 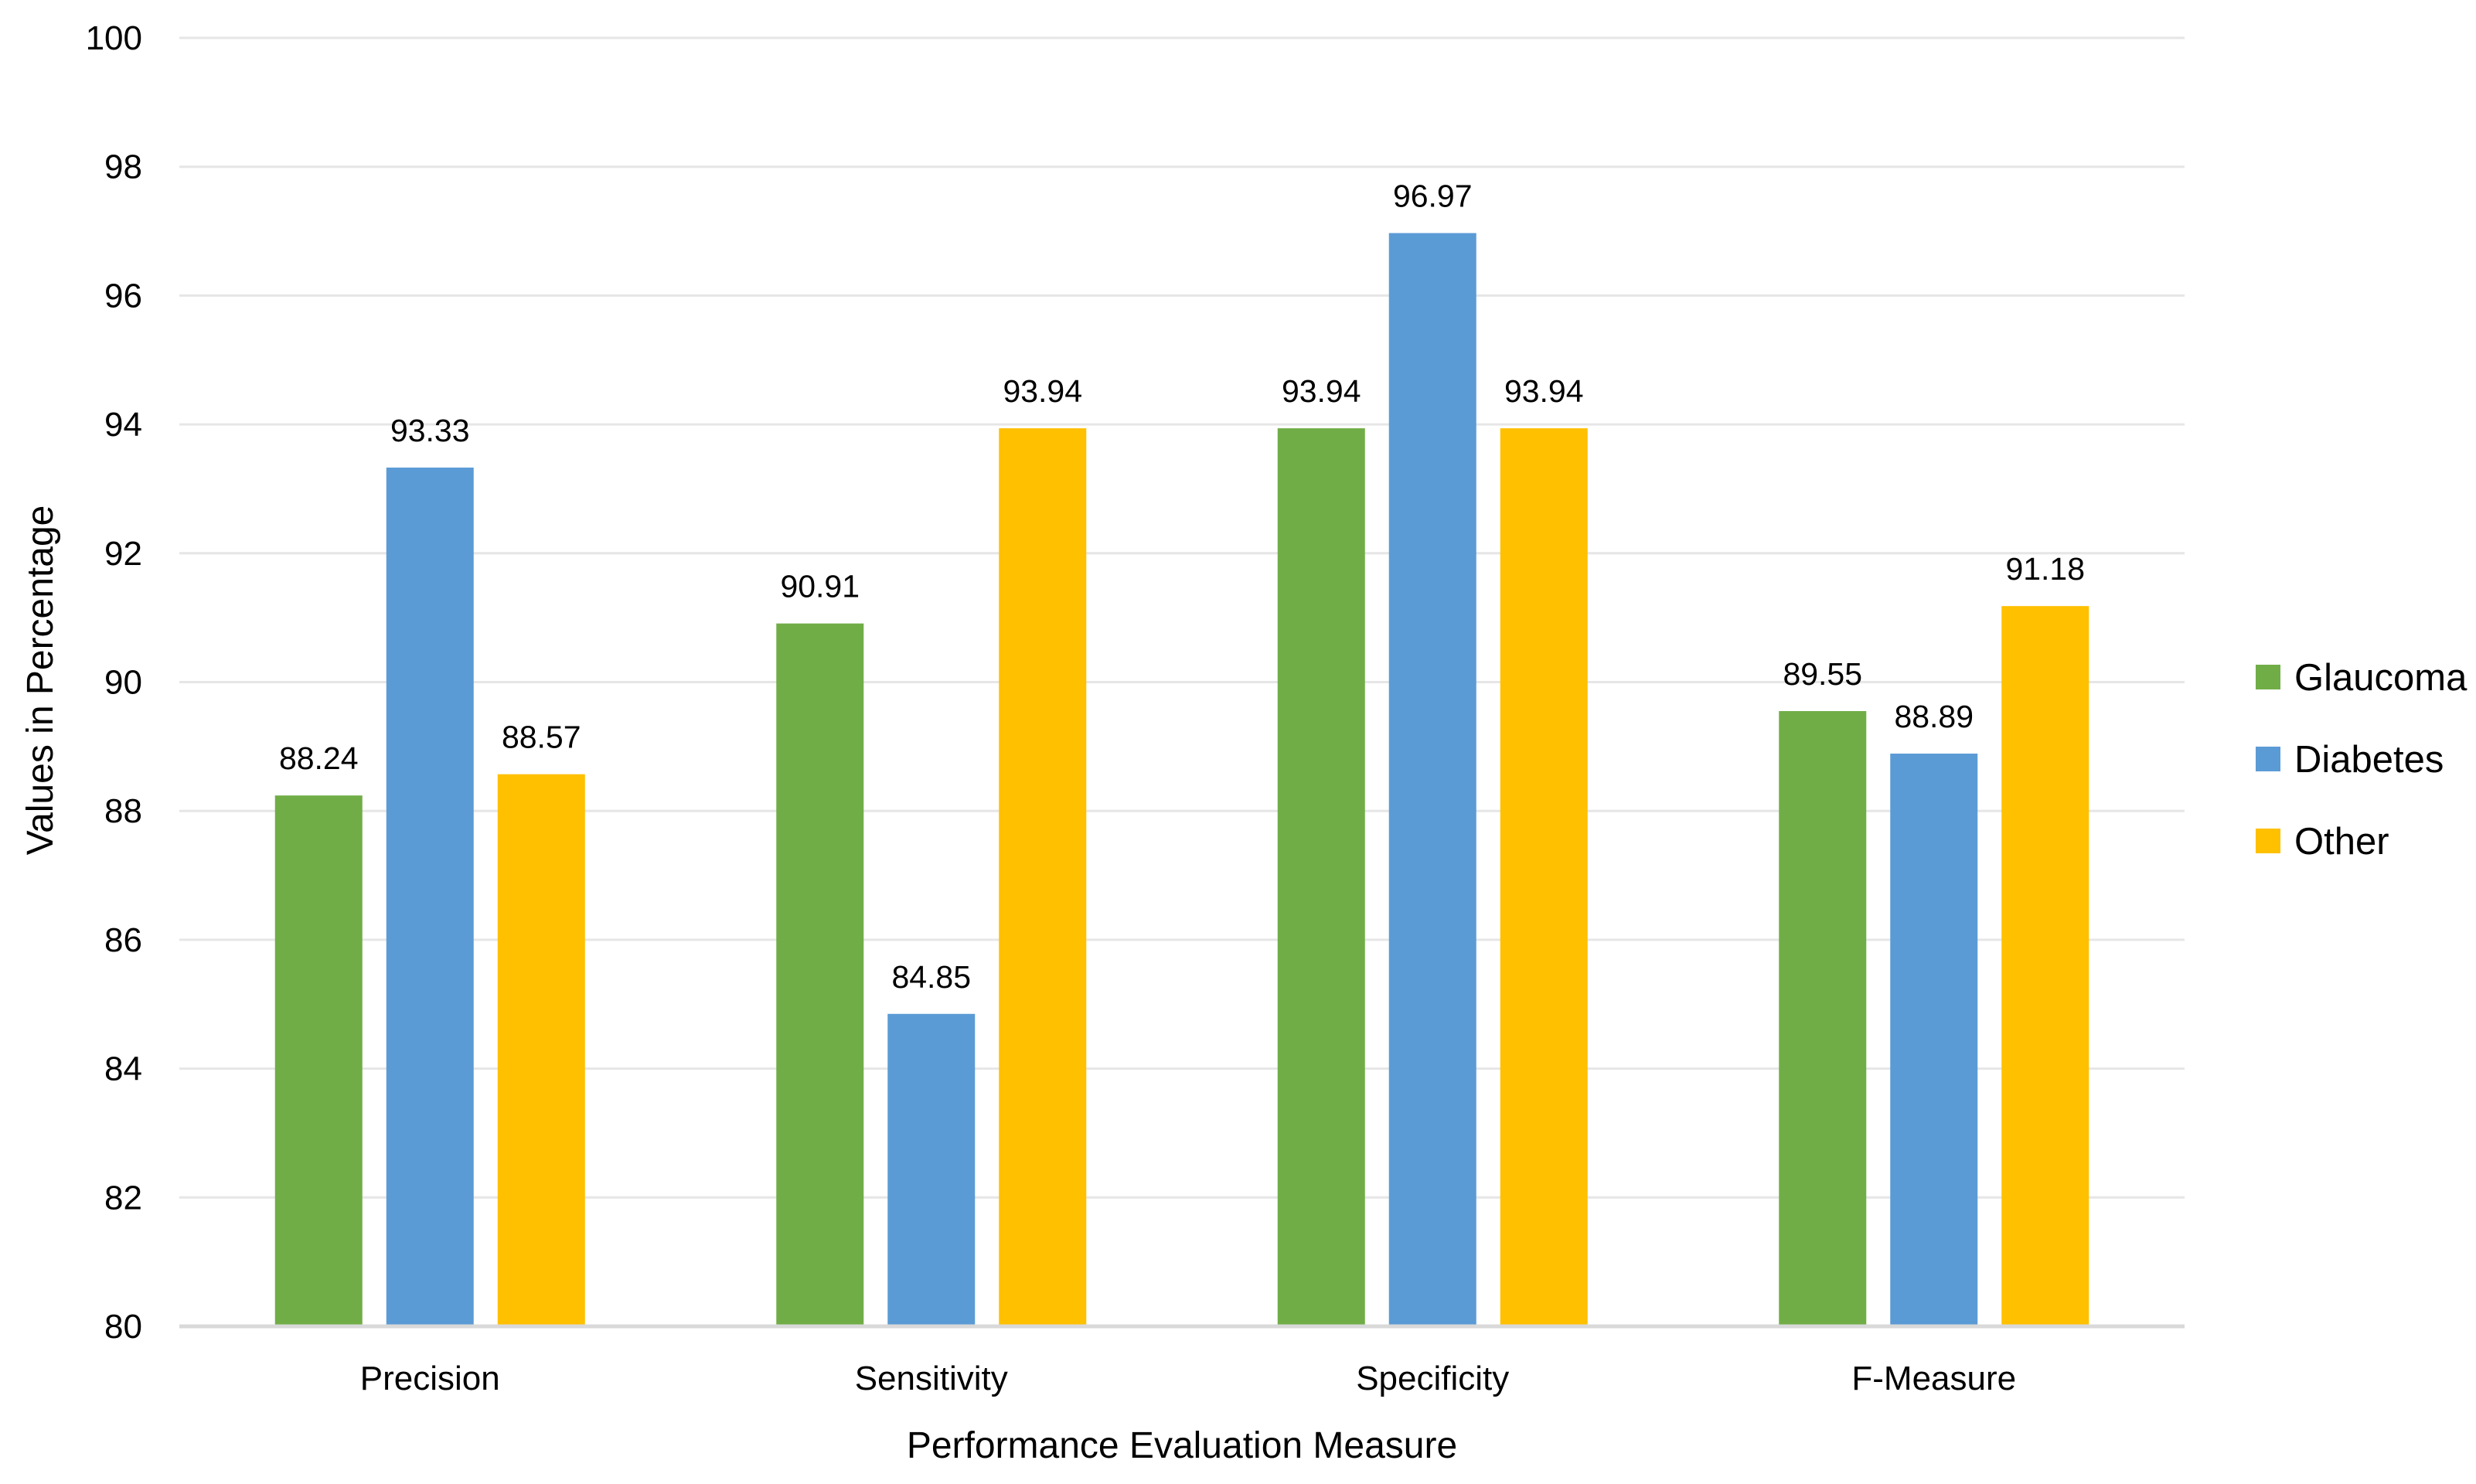 I want to click on legend-label: Diabetes, so click(x=2369, y=760).